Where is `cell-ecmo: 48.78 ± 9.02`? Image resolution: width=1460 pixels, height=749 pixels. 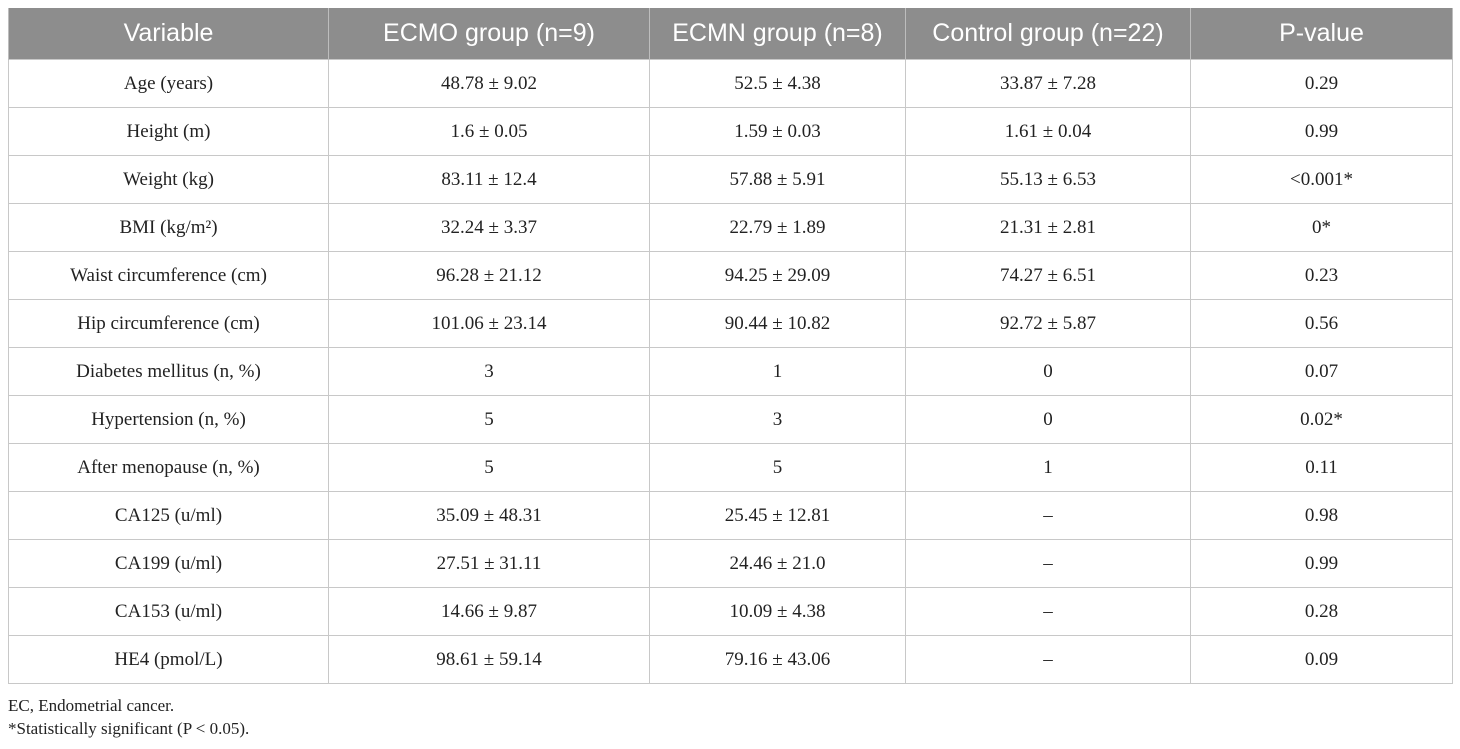
cell-ecmo: 48.78 ± 9.02 is located at coordinates (489, 83).